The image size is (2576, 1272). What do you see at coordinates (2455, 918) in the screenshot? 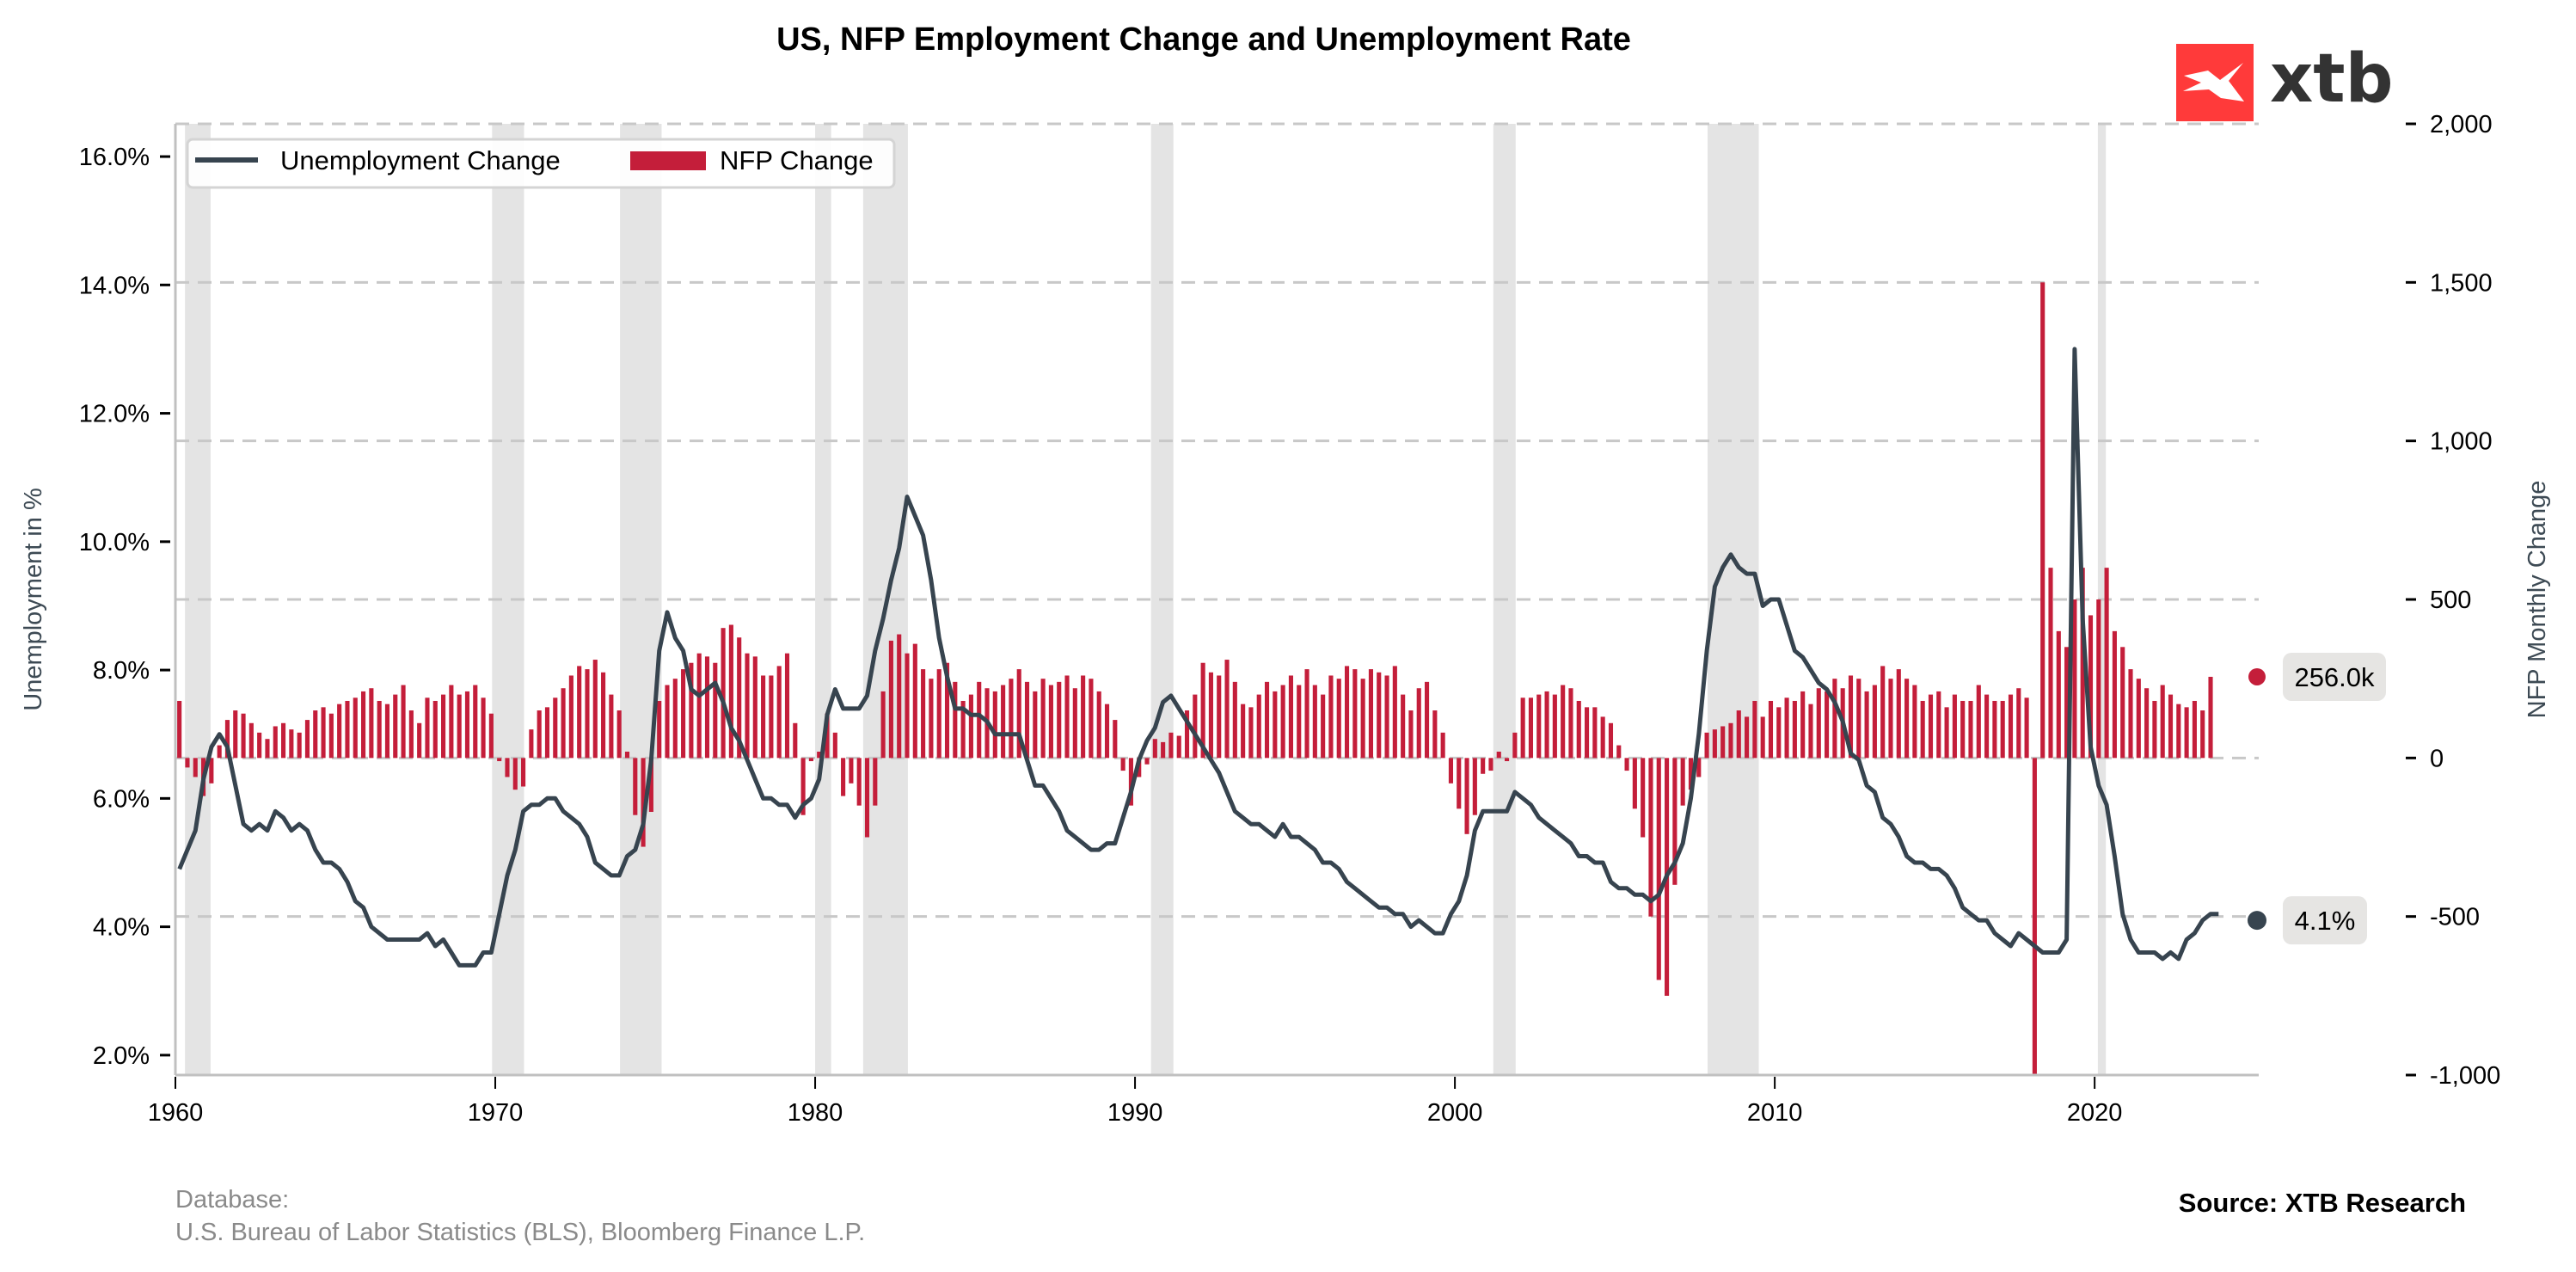
I see `right-tick-label: -500` at bounding box center [2455, 918].